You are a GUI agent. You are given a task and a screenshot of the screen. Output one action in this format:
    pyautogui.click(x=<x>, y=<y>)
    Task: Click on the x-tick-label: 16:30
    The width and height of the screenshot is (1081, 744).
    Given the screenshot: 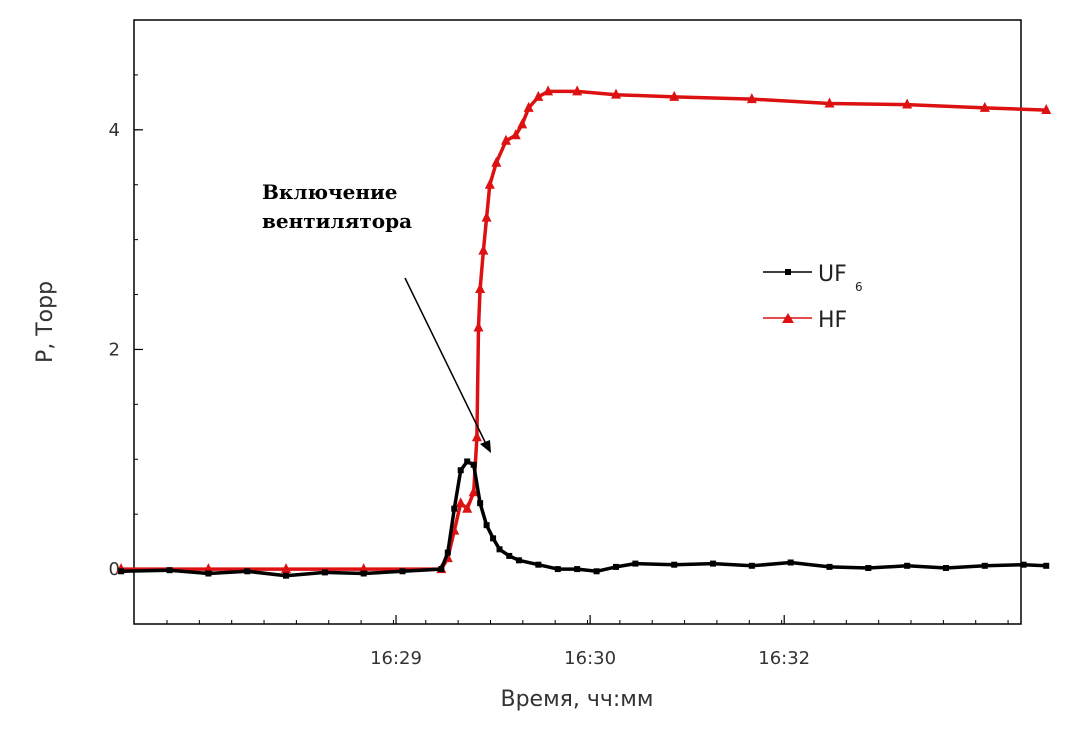 What is the action you would take?
    pyautogui.click(x=590, y=658)
    